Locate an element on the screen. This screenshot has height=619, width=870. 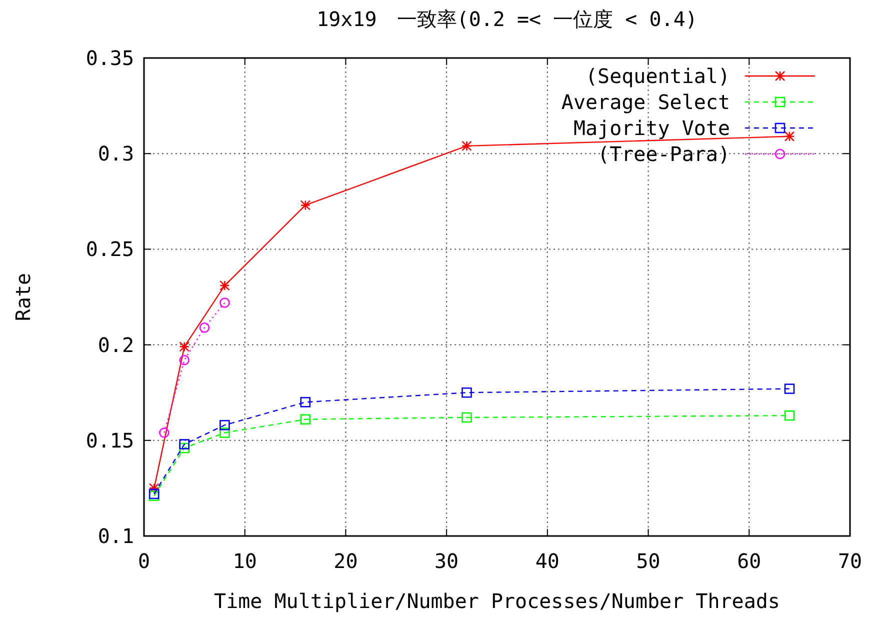
x-axis-title: Time Multiplier/Number Processes/Number Threads is located at coordinates (497, 601).